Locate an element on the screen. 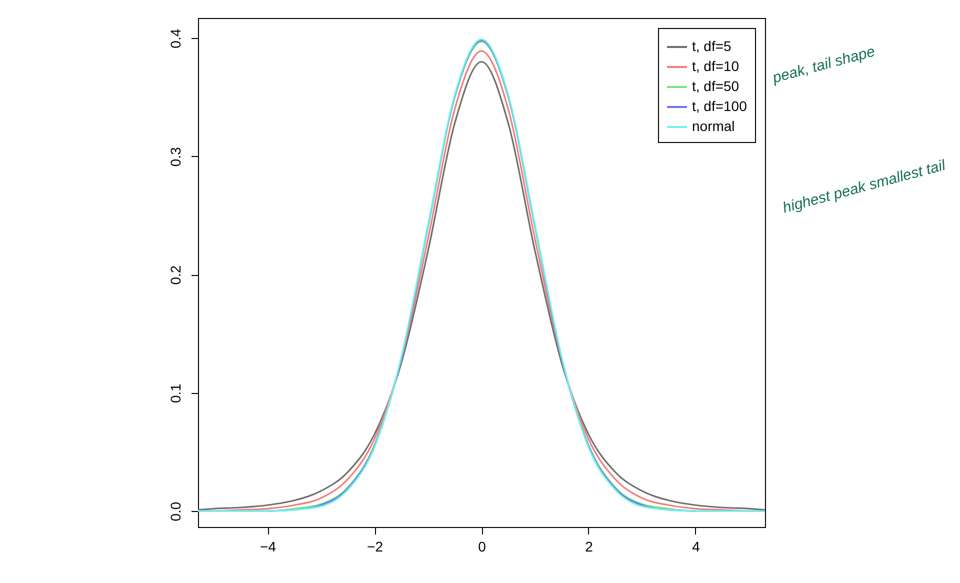  x-tick-label: 0 is located at coordinates (482, 546).